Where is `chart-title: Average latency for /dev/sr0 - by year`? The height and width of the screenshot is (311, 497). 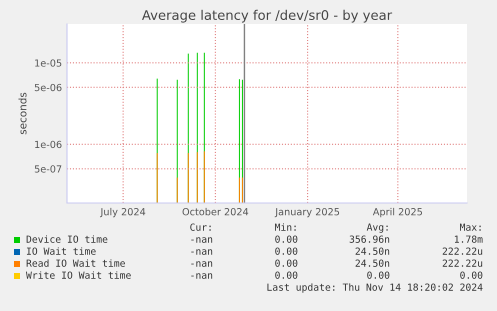
chart-title: Average latency for /dev/sr0 - by year is located at coordinates (267, 16).